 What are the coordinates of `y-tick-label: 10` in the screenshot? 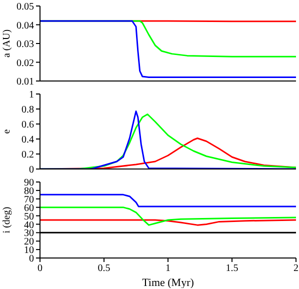 It's located at (29, 250).